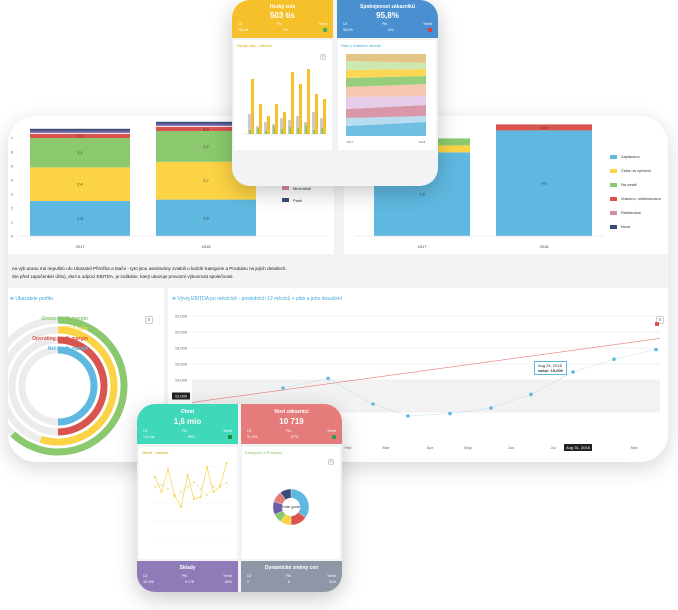 Image resolution: width=678 pixels, height=610 pixels. What do you see at coordinates (578, 447) in the screenshot?
I see `x-tick-highlight-bg` at bounding box center [578, 447].